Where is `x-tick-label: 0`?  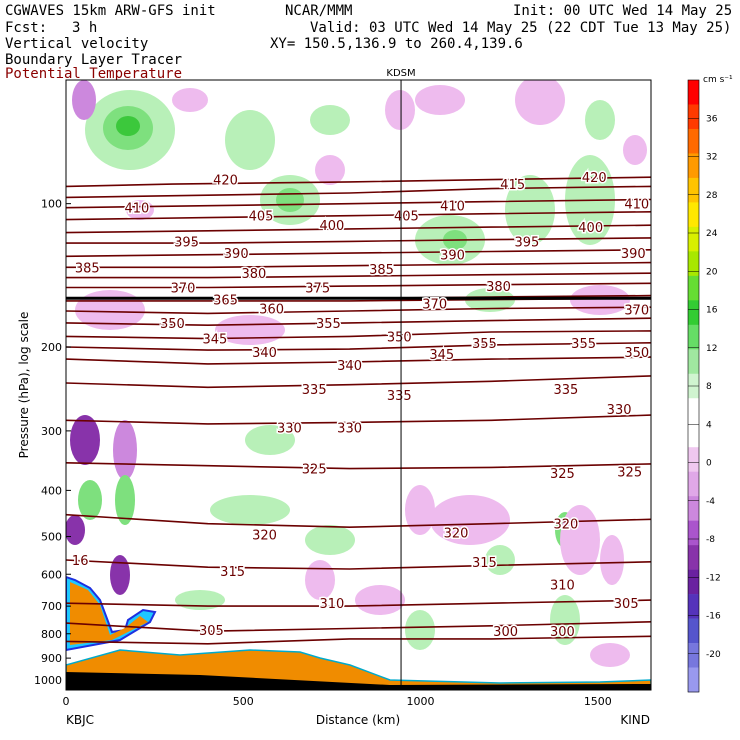
x-tick-label: 0 is located at coordinates (66, 701).